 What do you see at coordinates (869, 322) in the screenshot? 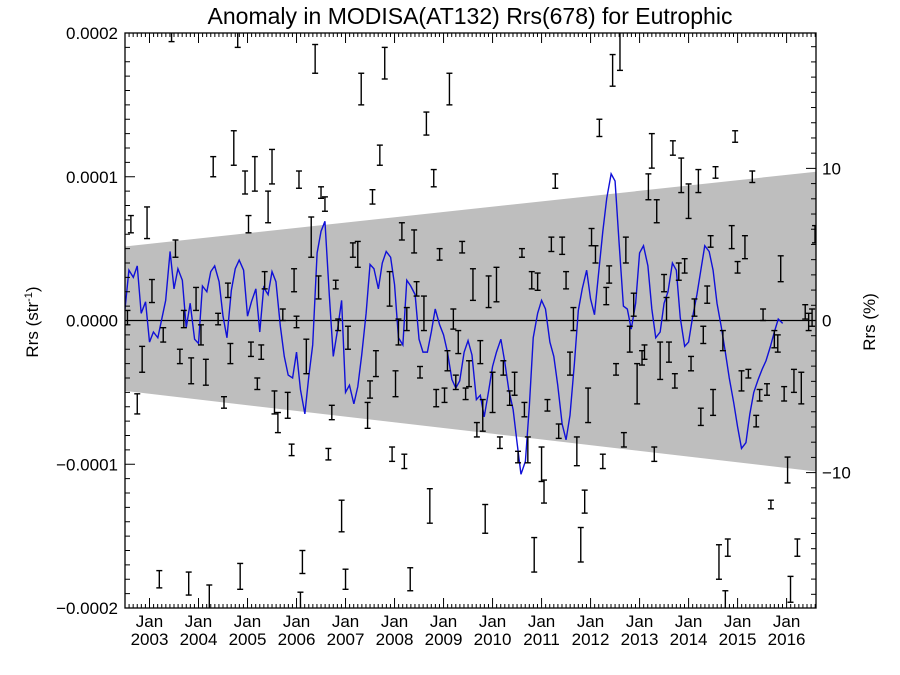
I see `y2-axis-title: Rrs (%)` at bounding box center [869, 322].